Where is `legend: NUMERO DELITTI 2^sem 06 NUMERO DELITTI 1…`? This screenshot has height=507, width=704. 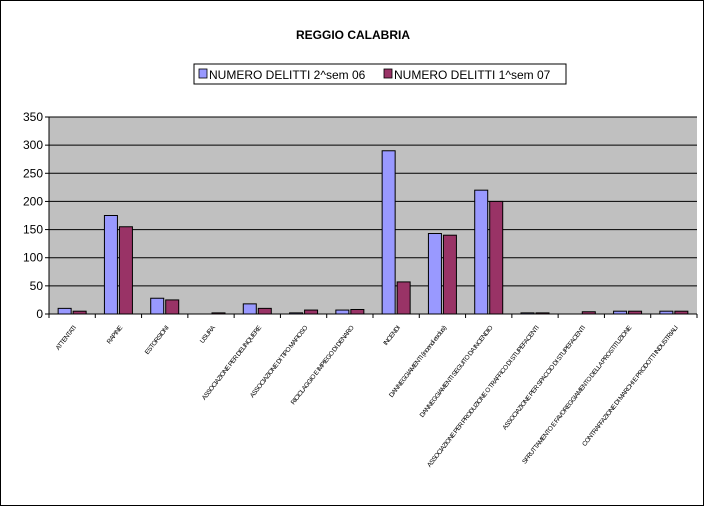 legend: NUMERO DELITTI 2^sem 06 NUMERO DELITTI 1… is located at coordinates (380, 74).